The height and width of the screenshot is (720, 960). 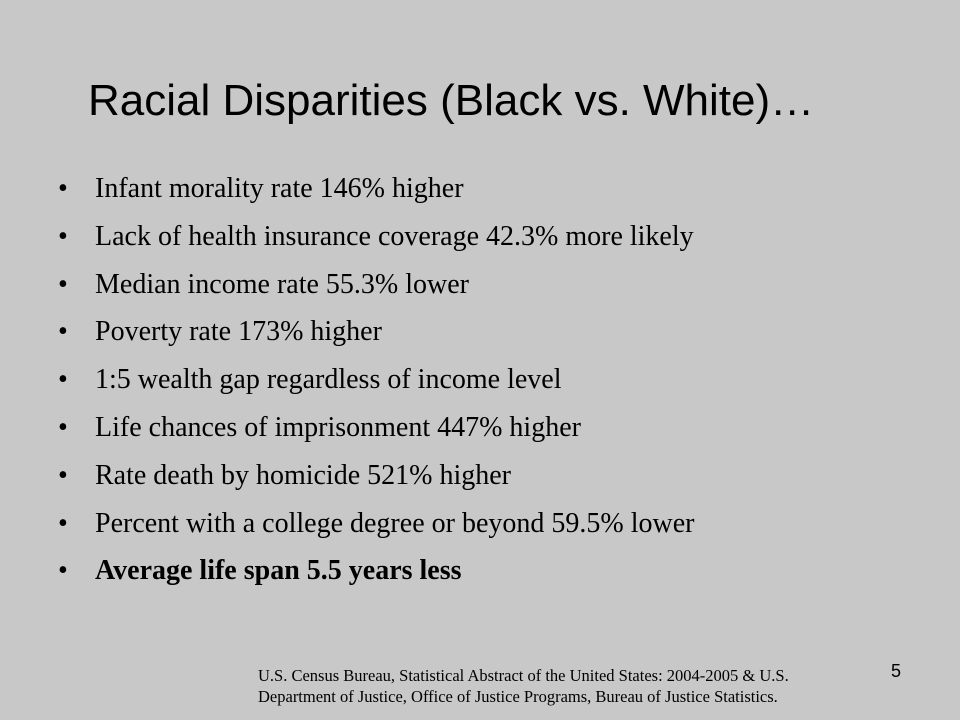 I want to click on bullet-item-emphasized: • Average life span 5.5 years less, so click(x=376, y=579).